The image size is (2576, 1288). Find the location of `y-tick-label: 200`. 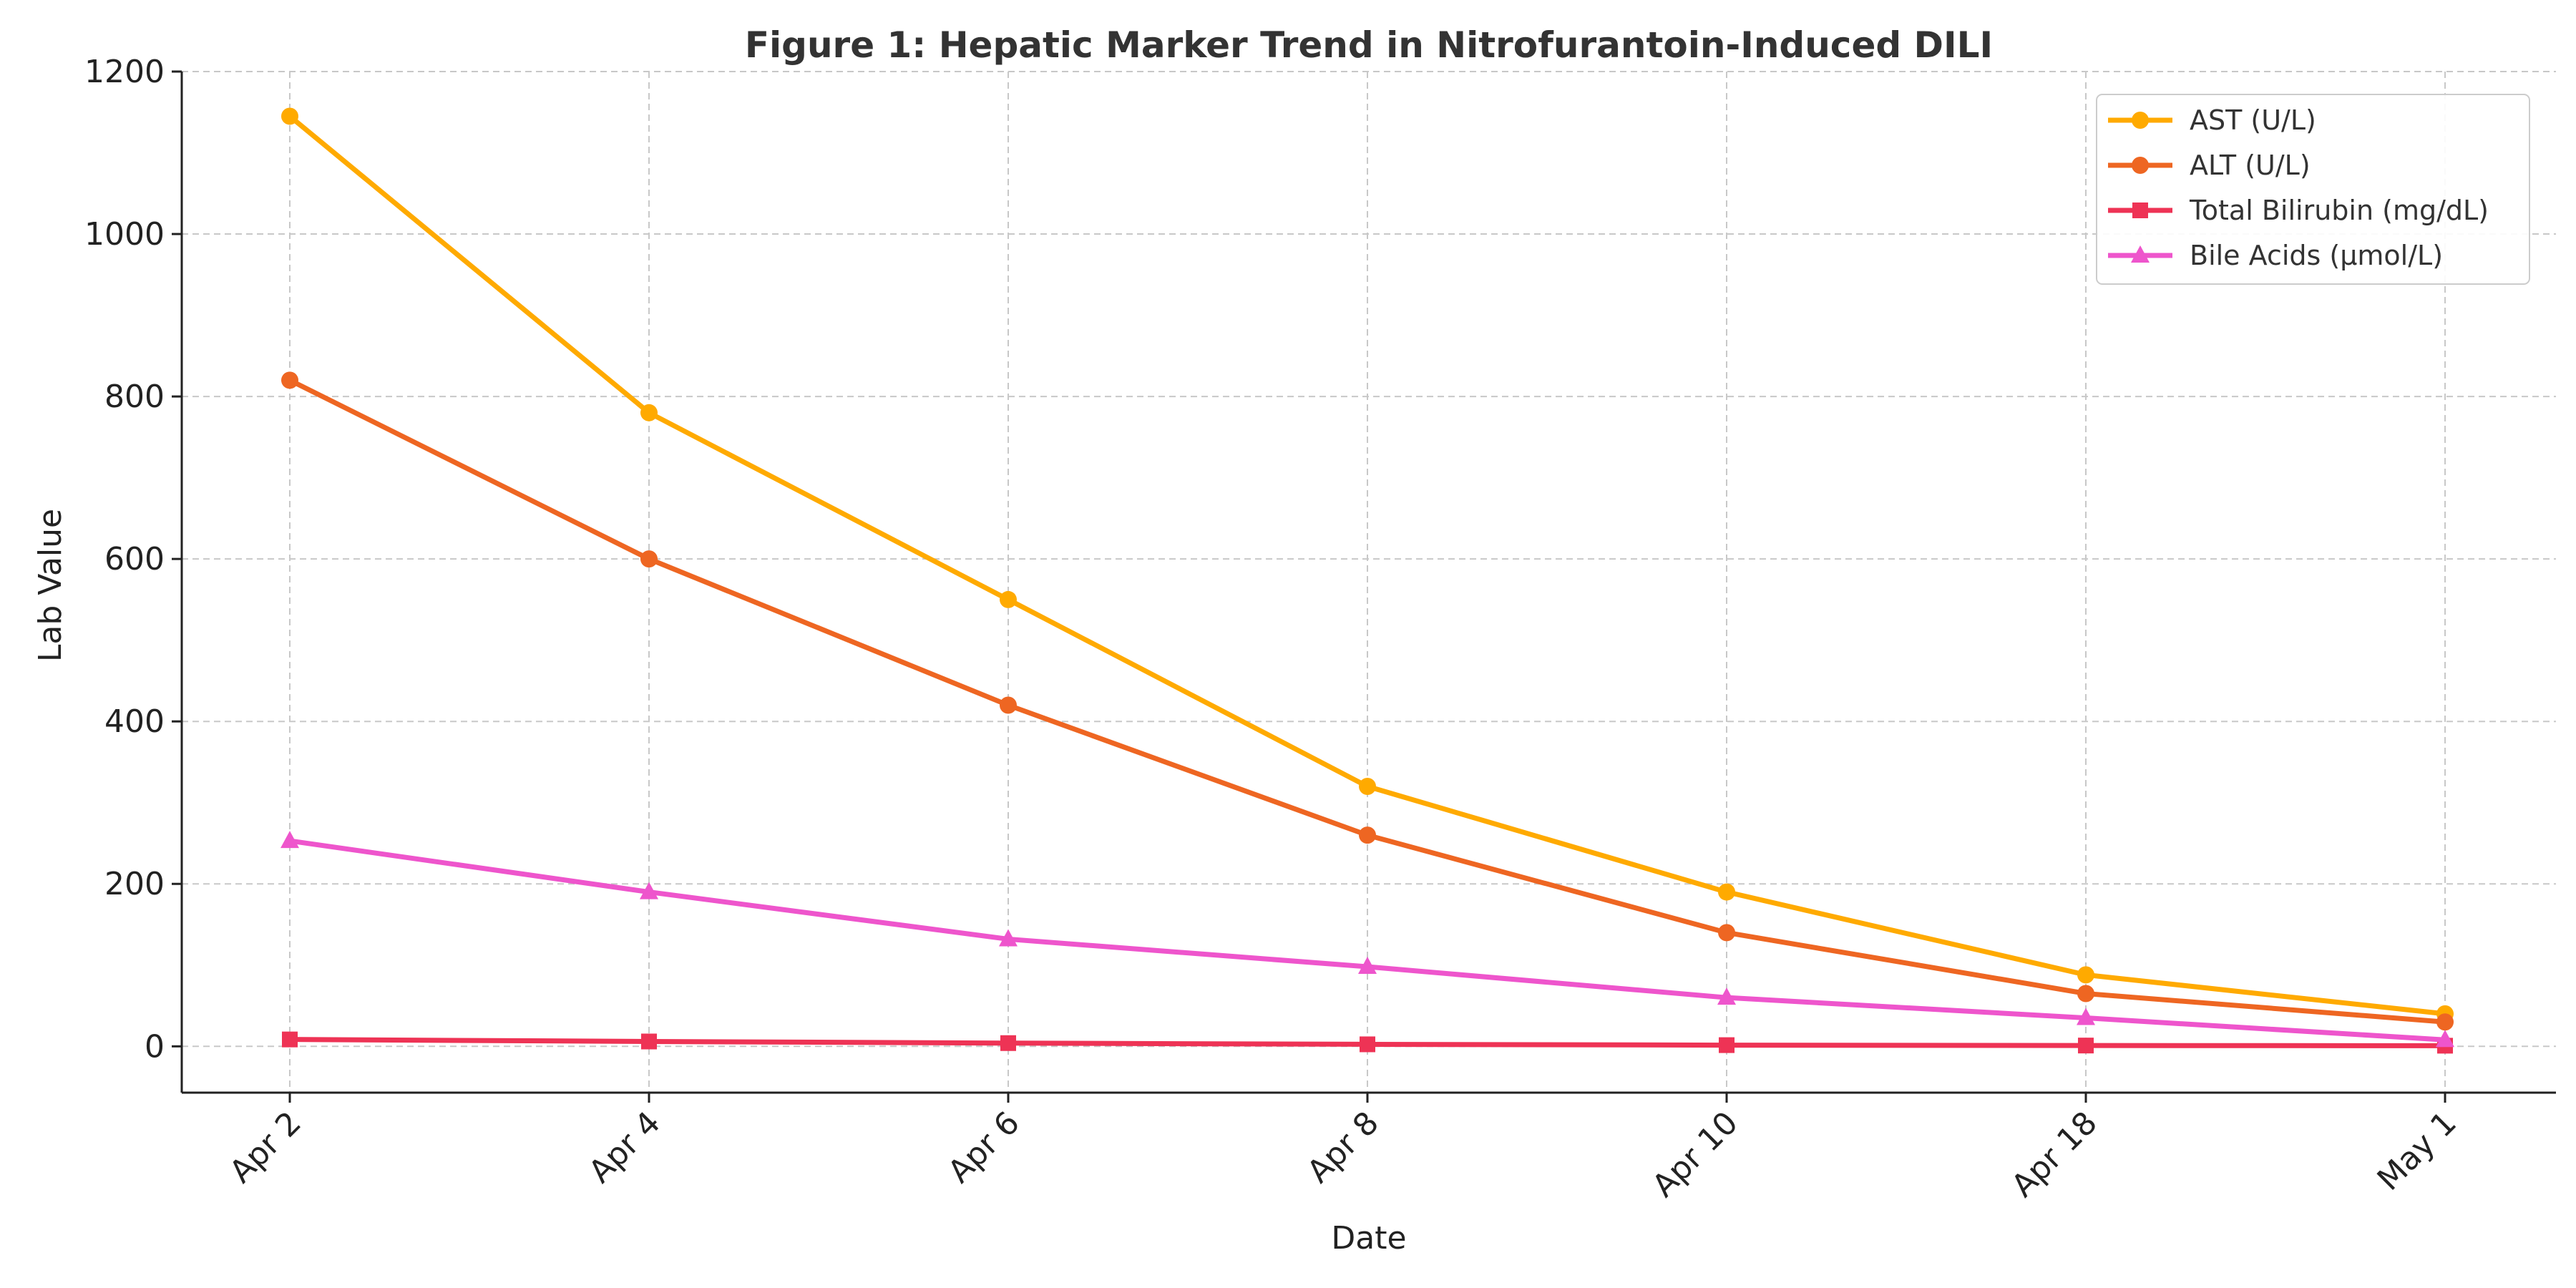

y-tick-label: 200 is located at coordinates (134, 884).